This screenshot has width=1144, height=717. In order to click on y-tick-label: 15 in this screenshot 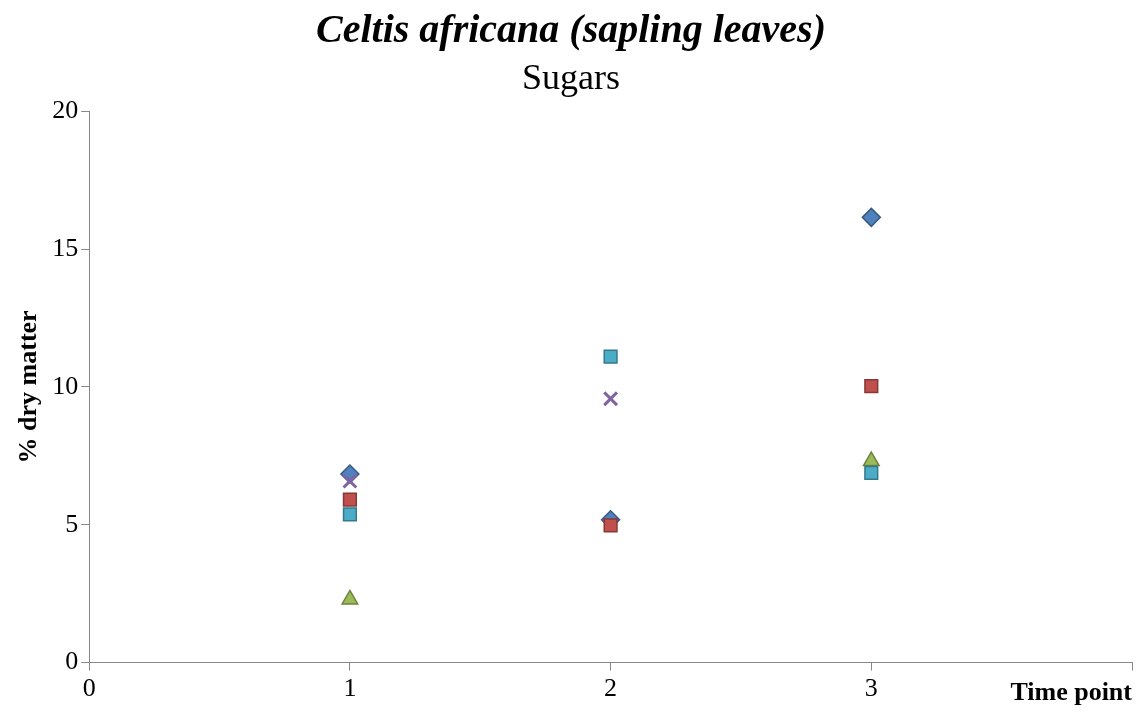, I will do `click(65, 247)`.